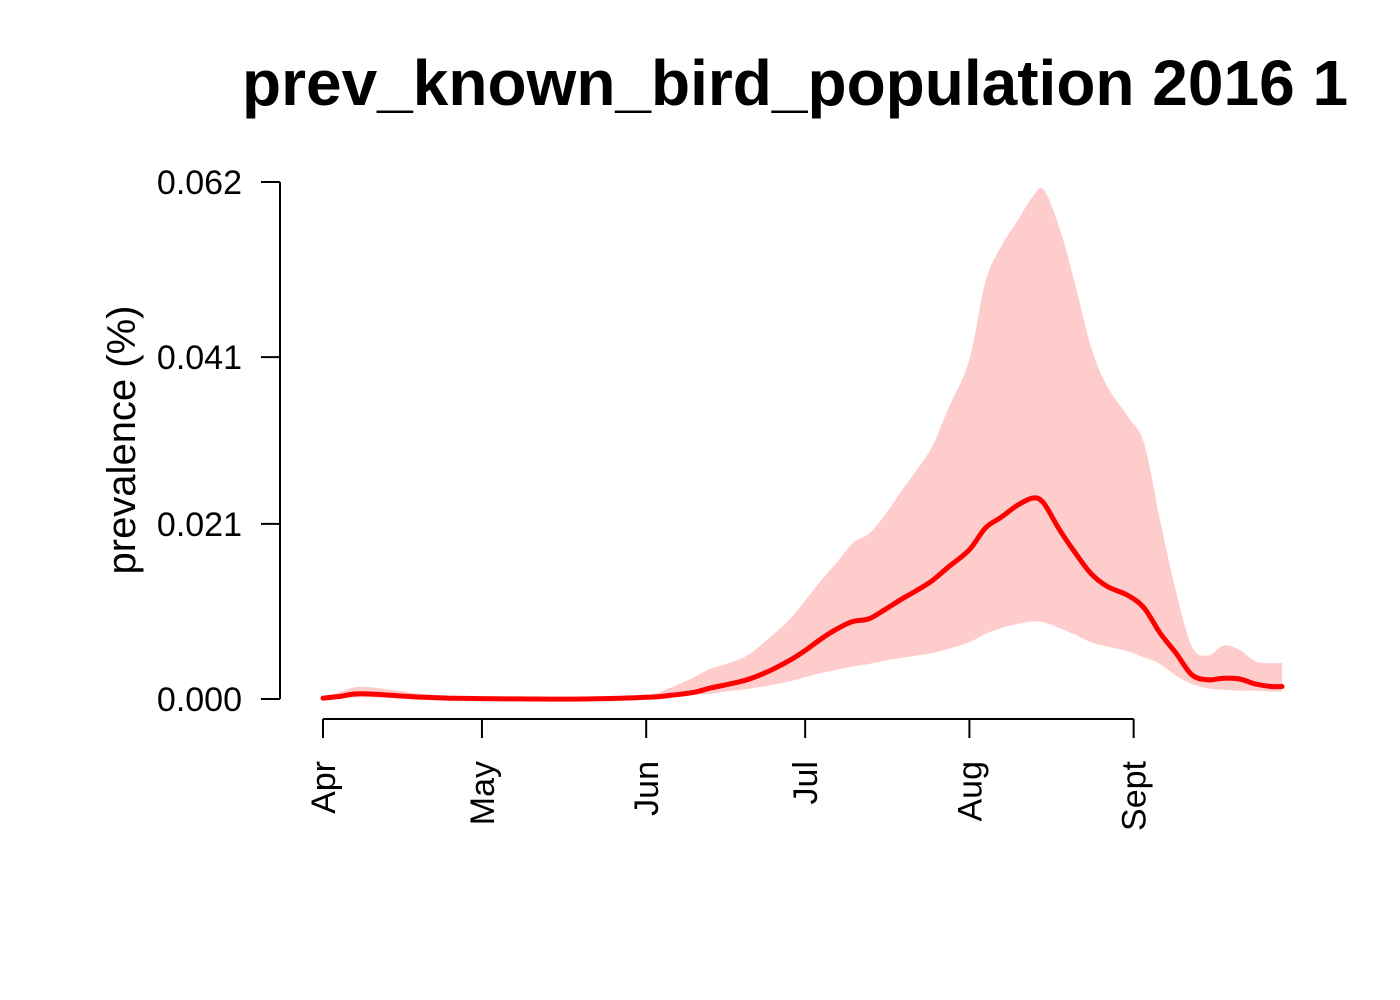 The width and height of the screenshot is (1400, 1000). Describe the element at coordinates (199, 525) in the screenshot. I see `y-tick-label: 0.021` at that location.